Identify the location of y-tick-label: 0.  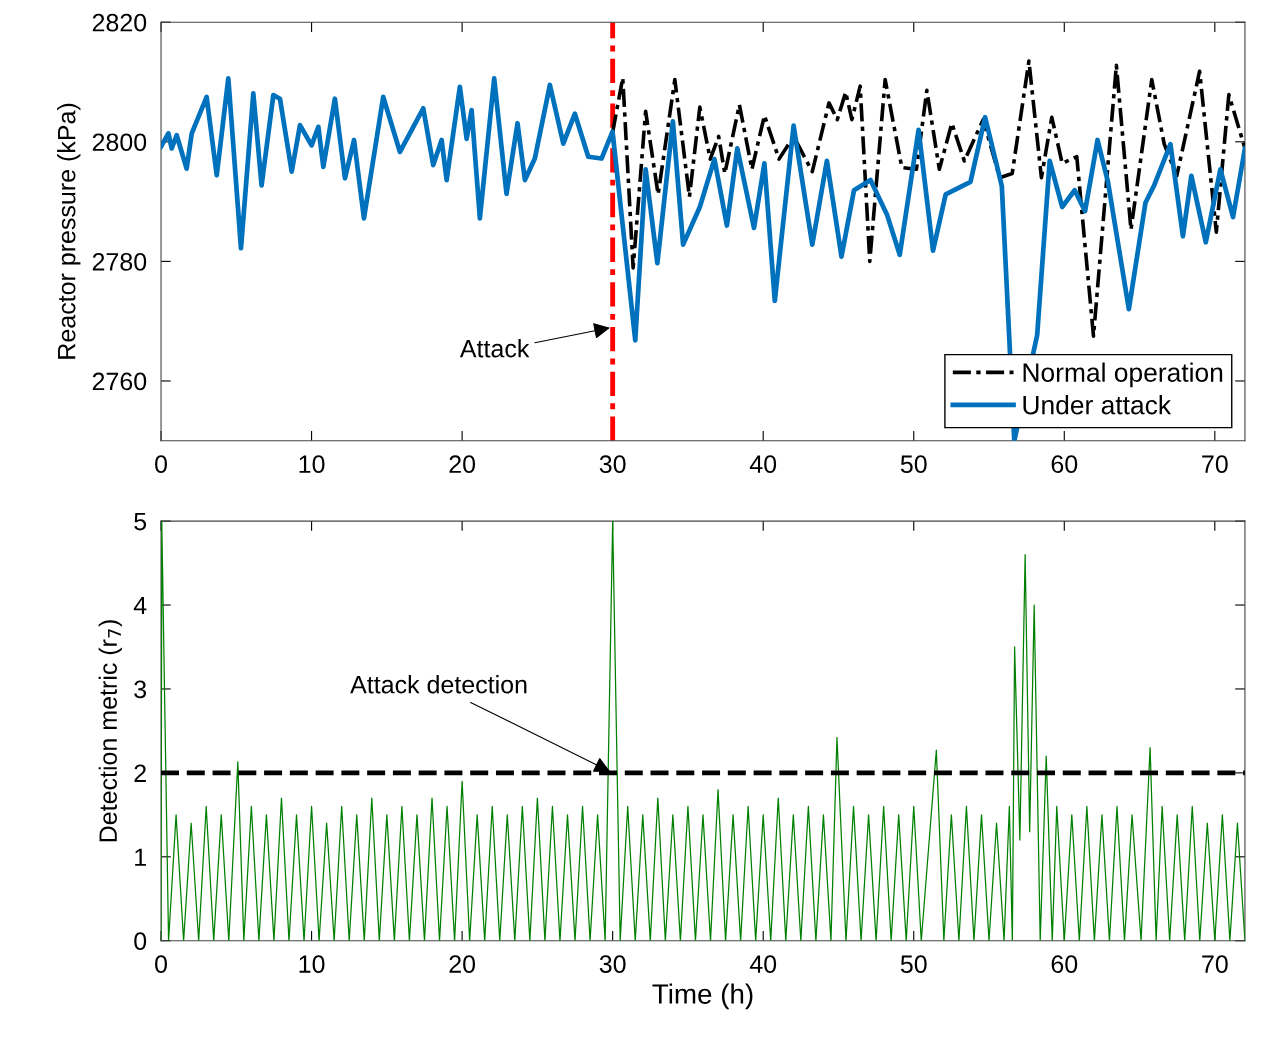
(140, 941).